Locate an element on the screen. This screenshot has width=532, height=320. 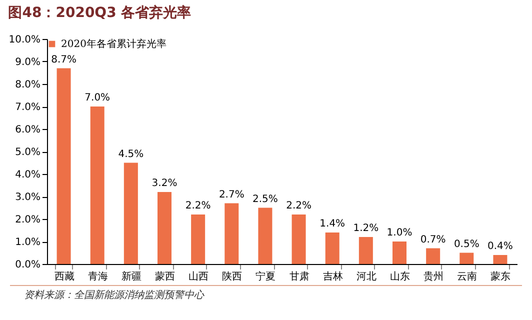
data-label: 2.7% is located at coordinates (231, 194).